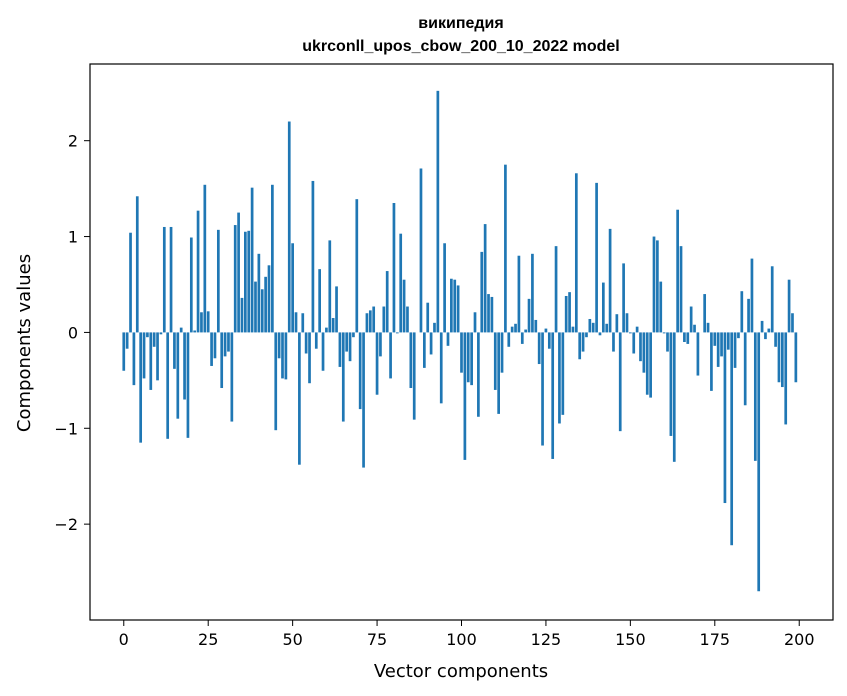 The image size is (847, 696). Describe the element at coordinates (461, 671) in the screenshot. I see `x-axis-label: Vector components` at that location.